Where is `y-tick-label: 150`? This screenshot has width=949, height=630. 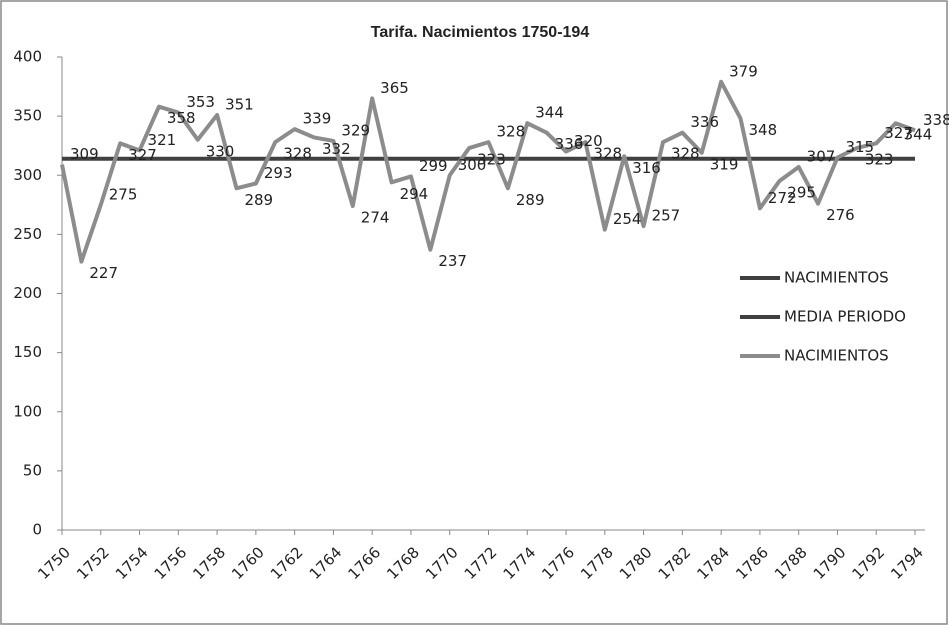
y-tick-label: 150 is located at coordinates (27, 352).